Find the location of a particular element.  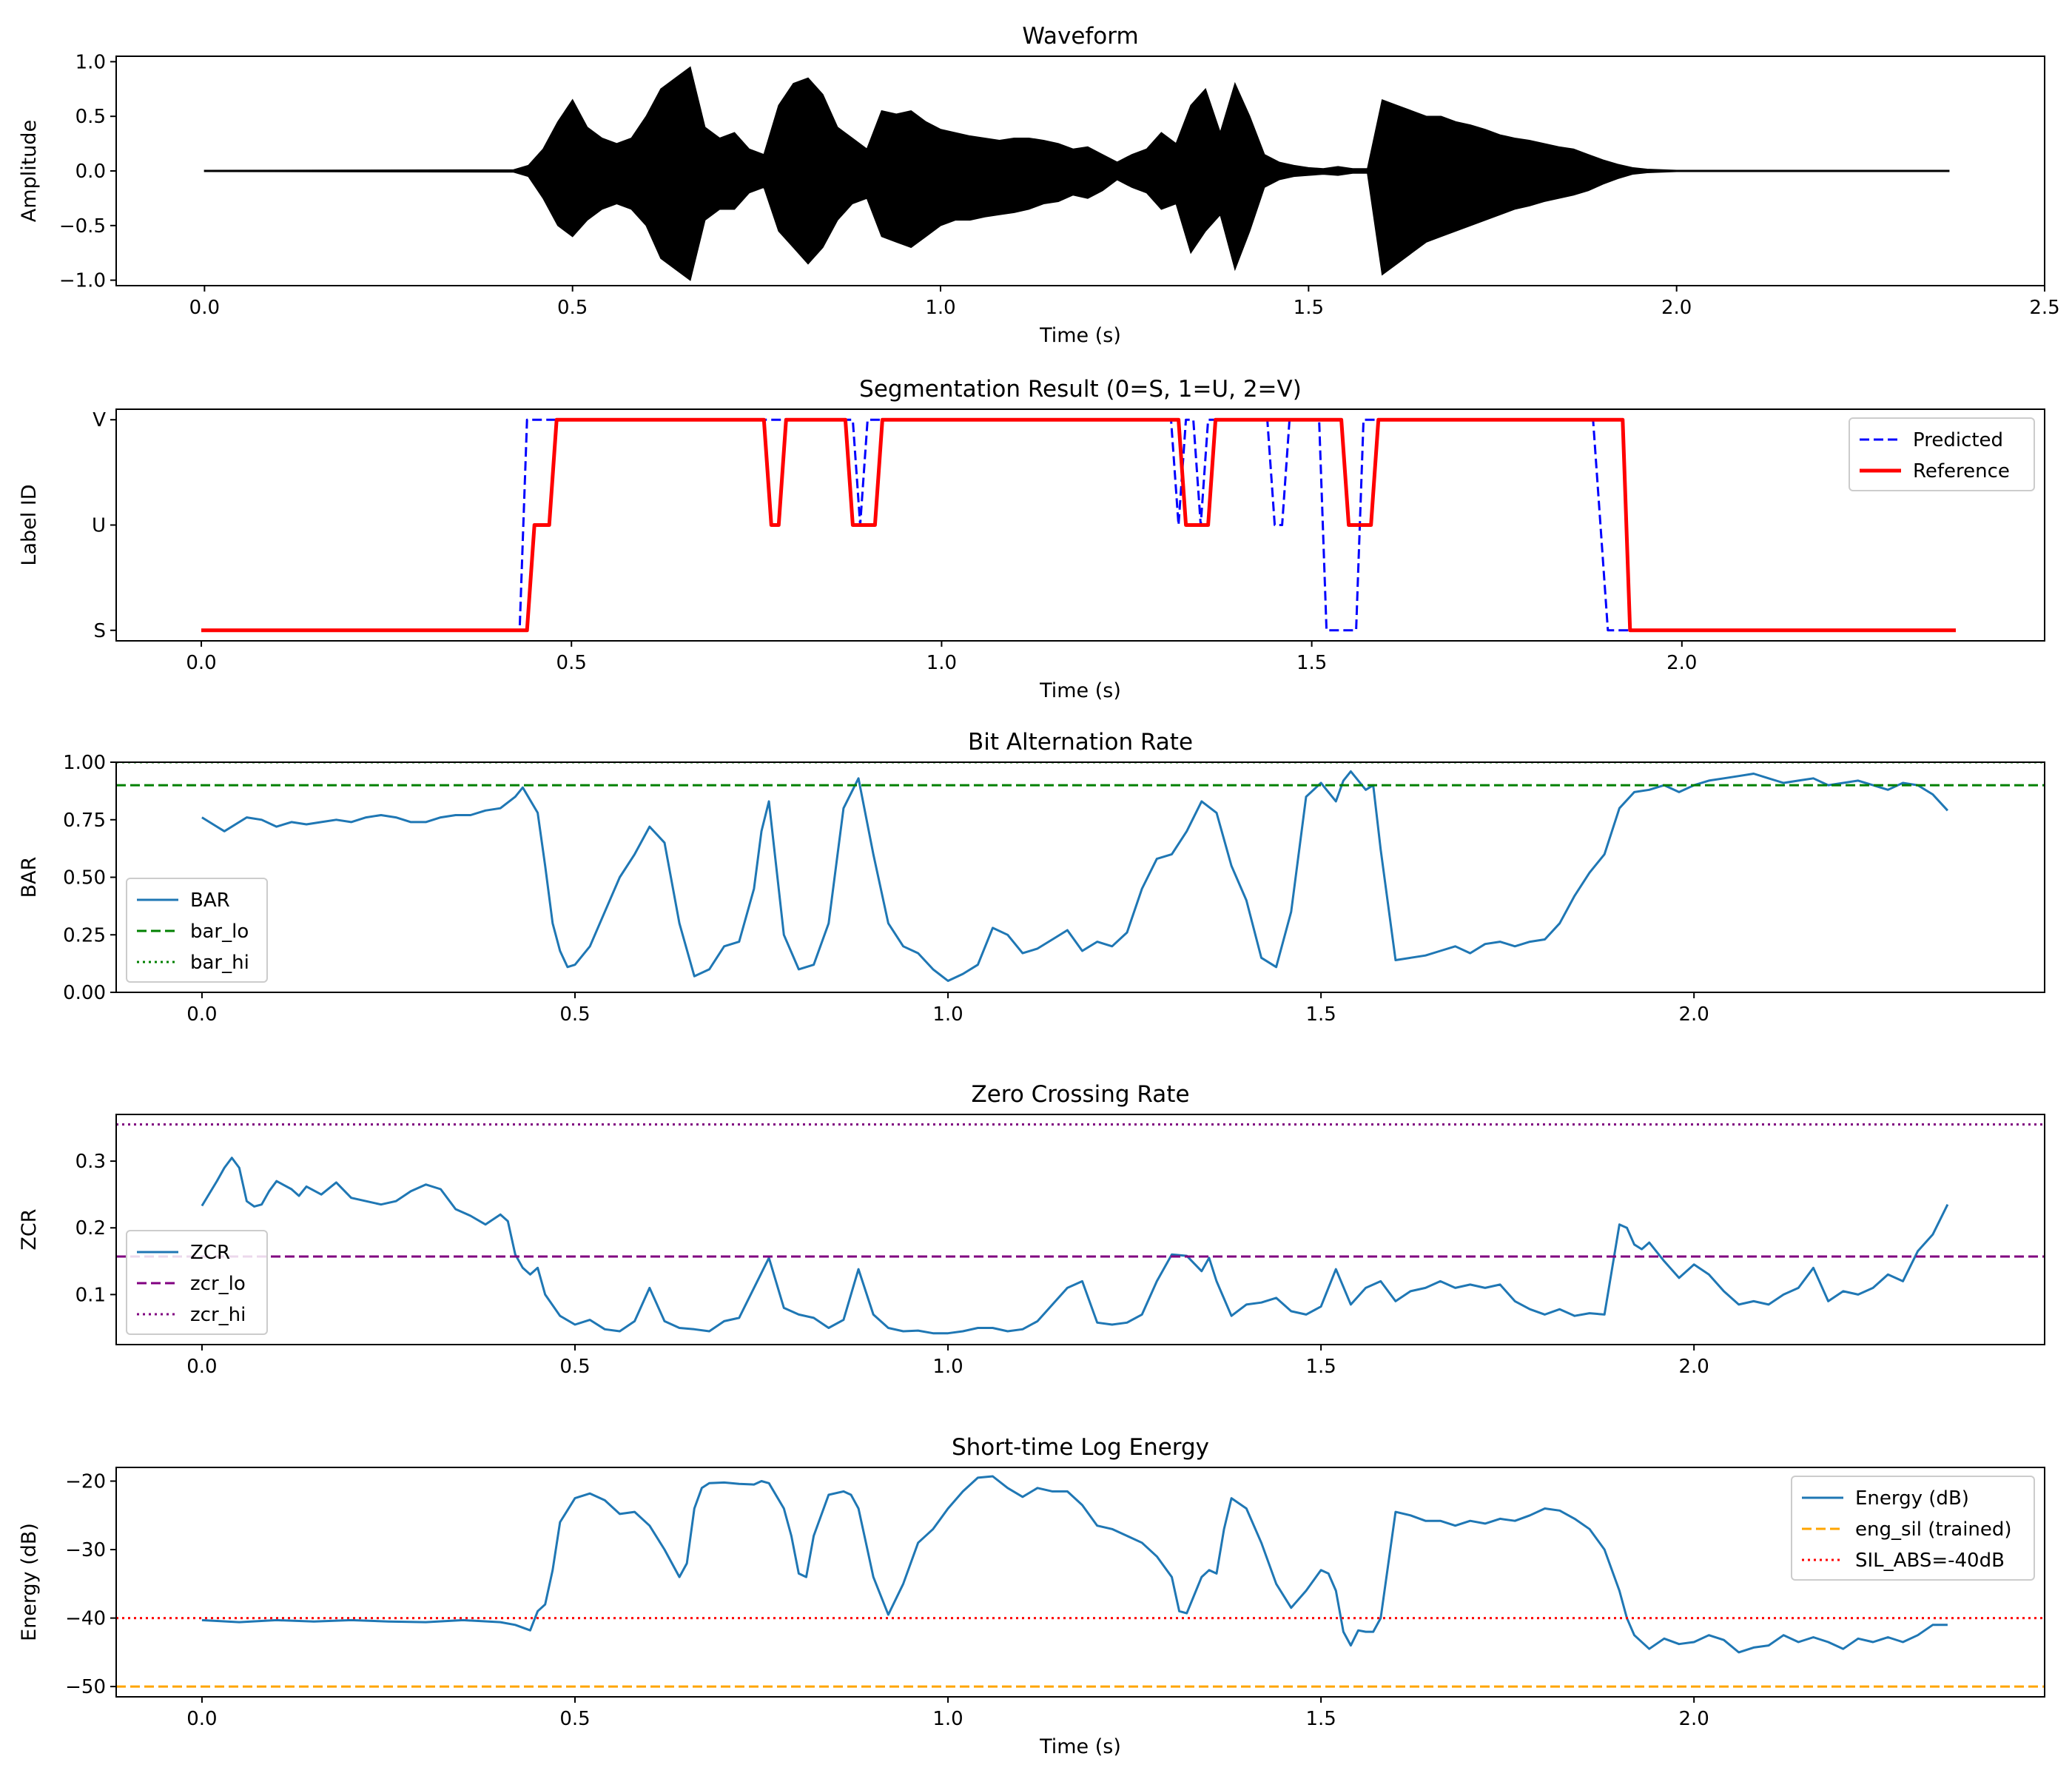

y-tick-label: U is located at coordinates (99, 526).